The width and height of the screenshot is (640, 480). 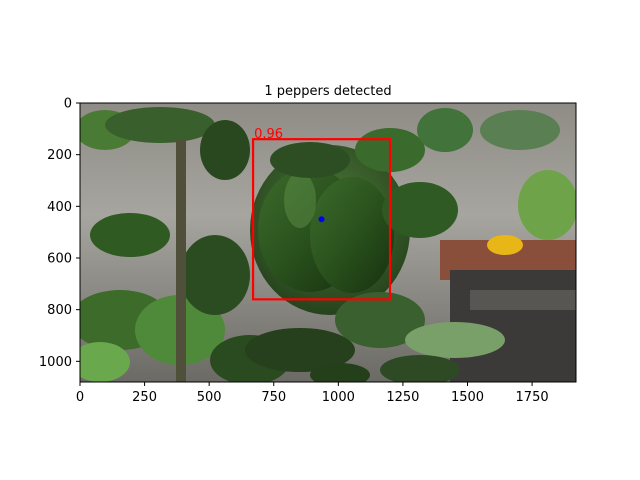 I want to click on y-tick-label: 200, so click(x=59, y=155).